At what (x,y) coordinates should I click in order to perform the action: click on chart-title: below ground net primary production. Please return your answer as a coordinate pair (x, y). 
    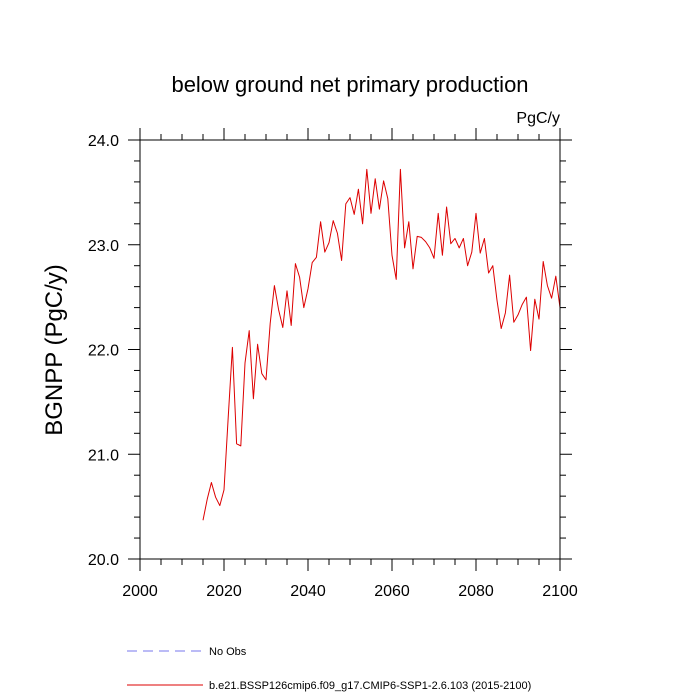
    Looking at the image, I should click on (349, 84).